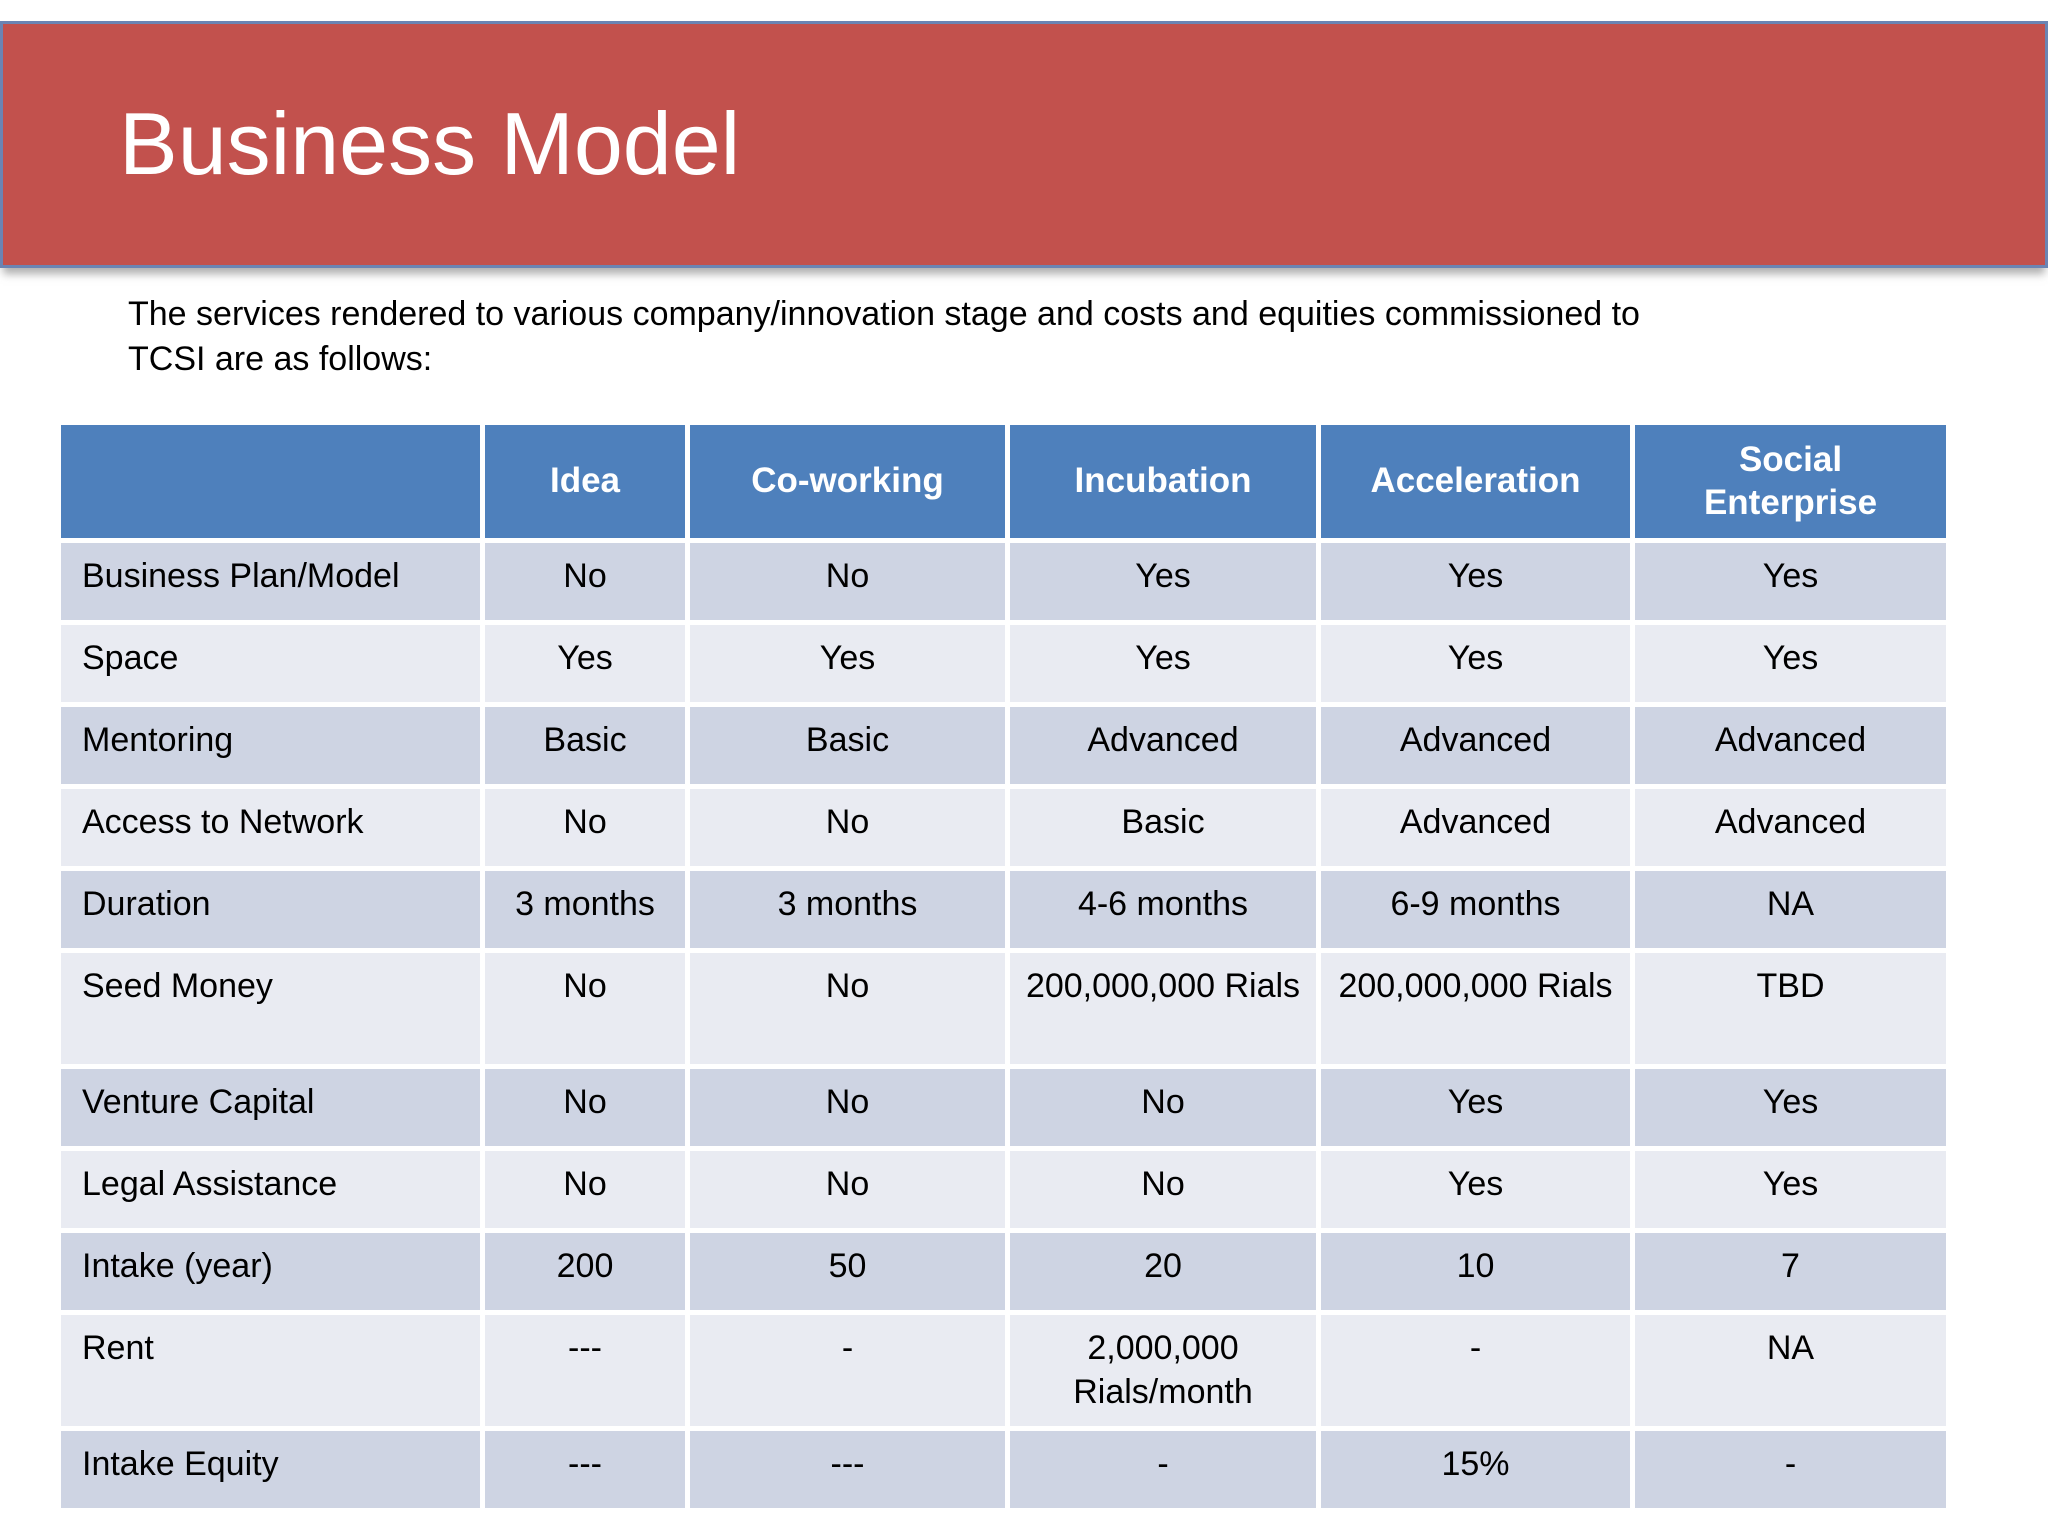 This screenshot has height=1536, width=2048. I want to click on header-cell-incubation: Incubation, so click(1163, 481).